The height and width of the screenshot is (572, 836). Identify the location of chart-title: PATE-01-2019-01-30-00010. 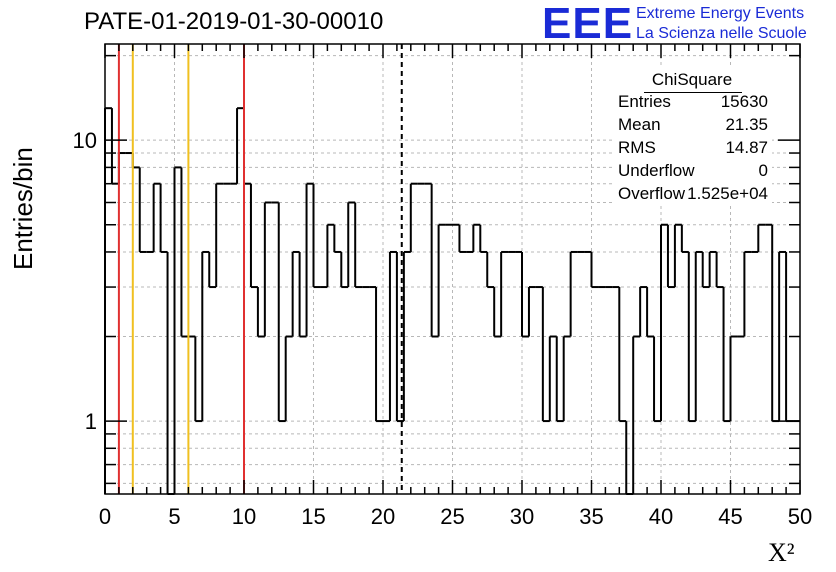
(234, 21).